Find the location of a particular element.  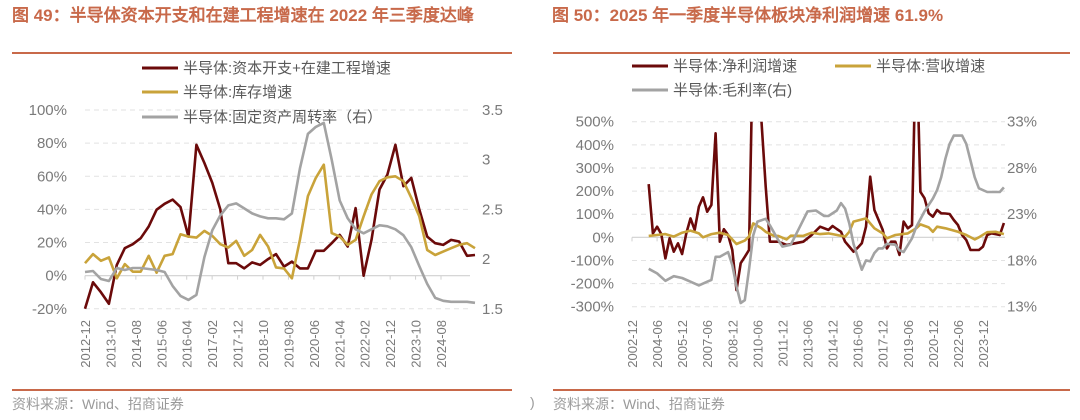

x-tick-label: 2011-12 is located at coordinates (782, 343).